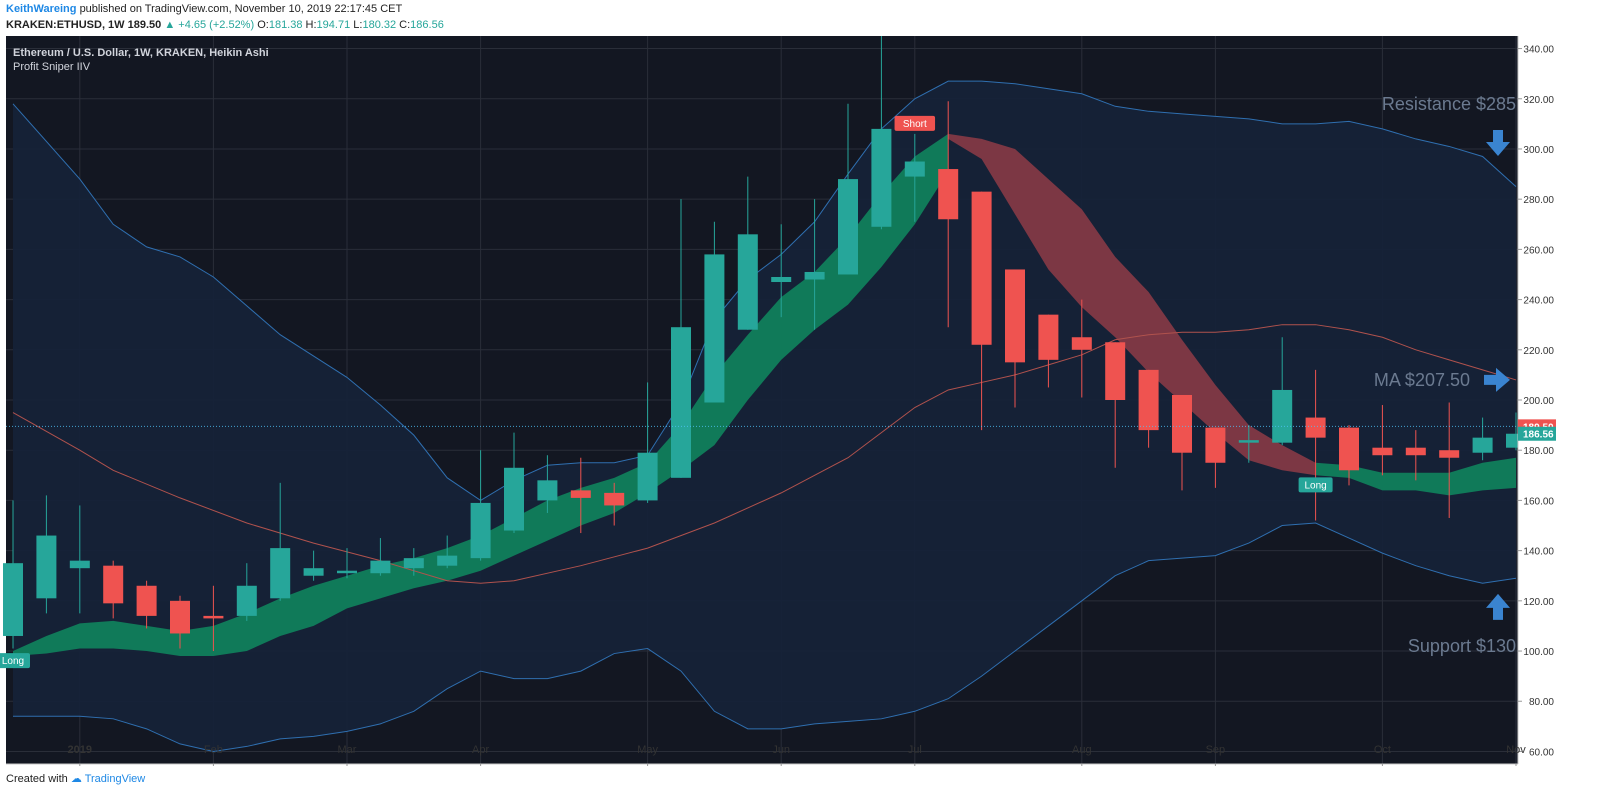  I want to click on time-tick-label: Feb, so click(213, 750).